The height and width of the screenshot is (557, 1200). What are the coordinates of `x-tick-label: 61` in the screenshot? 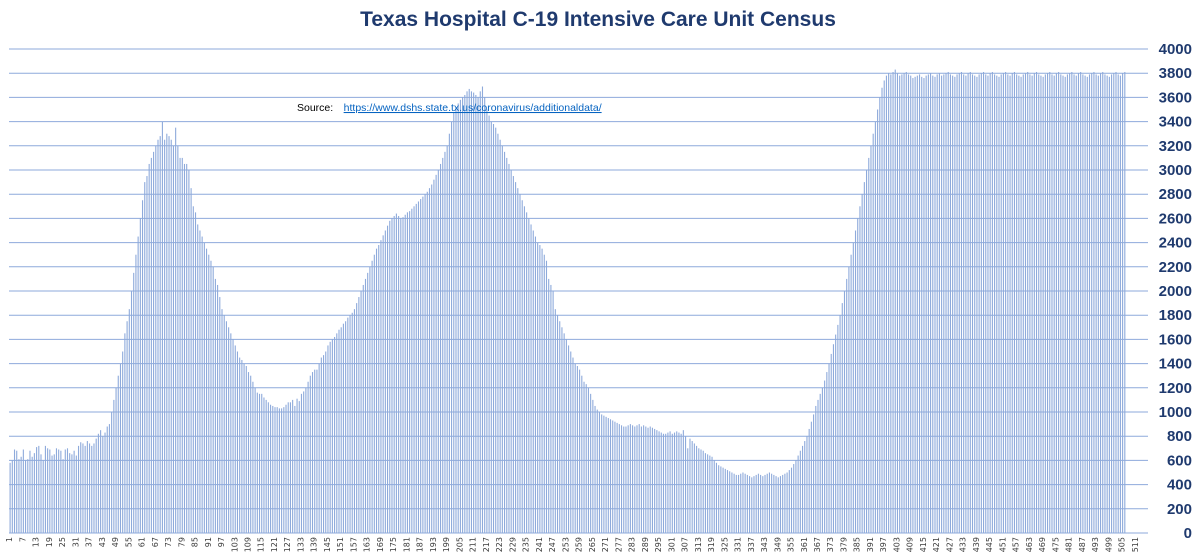 It's located at (142, 542).